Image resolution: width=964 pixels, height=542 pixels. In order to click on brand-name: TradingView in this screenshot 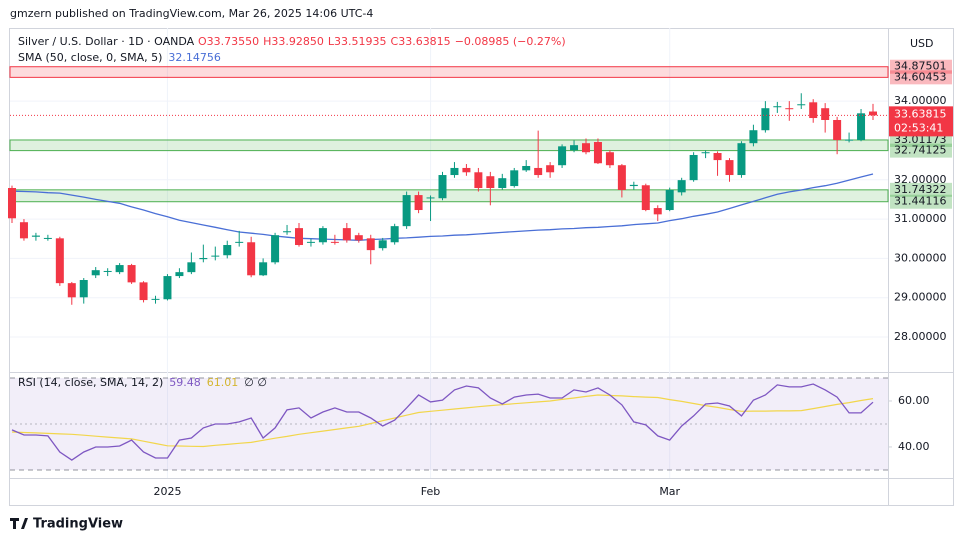, I will do `click(78, 524)`.